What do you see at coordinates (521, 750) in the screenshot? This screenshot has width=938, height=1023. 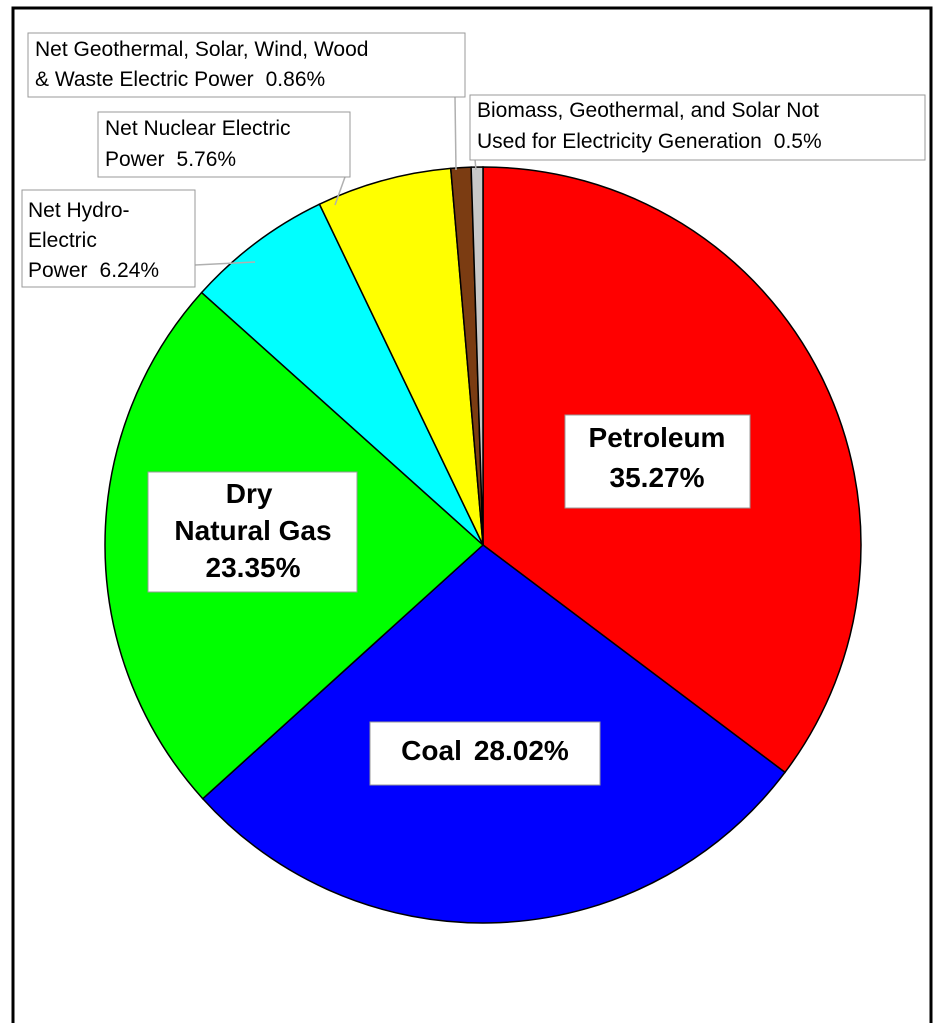 I see `value-label: 28.02%` at bounding box center [521, 750].